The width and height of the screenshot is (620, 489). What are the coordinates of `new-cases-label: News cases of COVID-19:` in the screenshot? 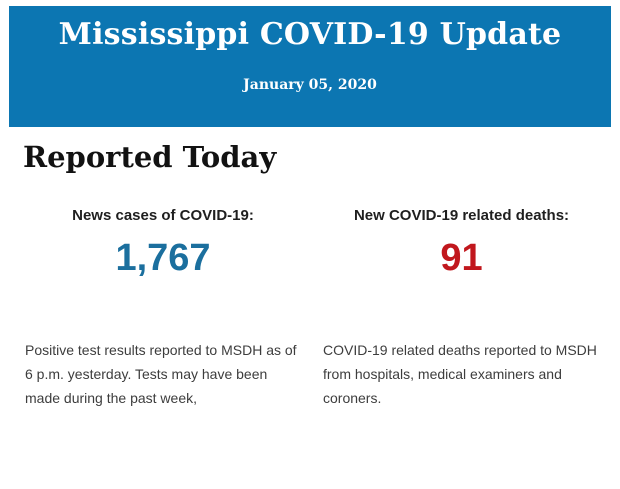 It's located at (163, 216).